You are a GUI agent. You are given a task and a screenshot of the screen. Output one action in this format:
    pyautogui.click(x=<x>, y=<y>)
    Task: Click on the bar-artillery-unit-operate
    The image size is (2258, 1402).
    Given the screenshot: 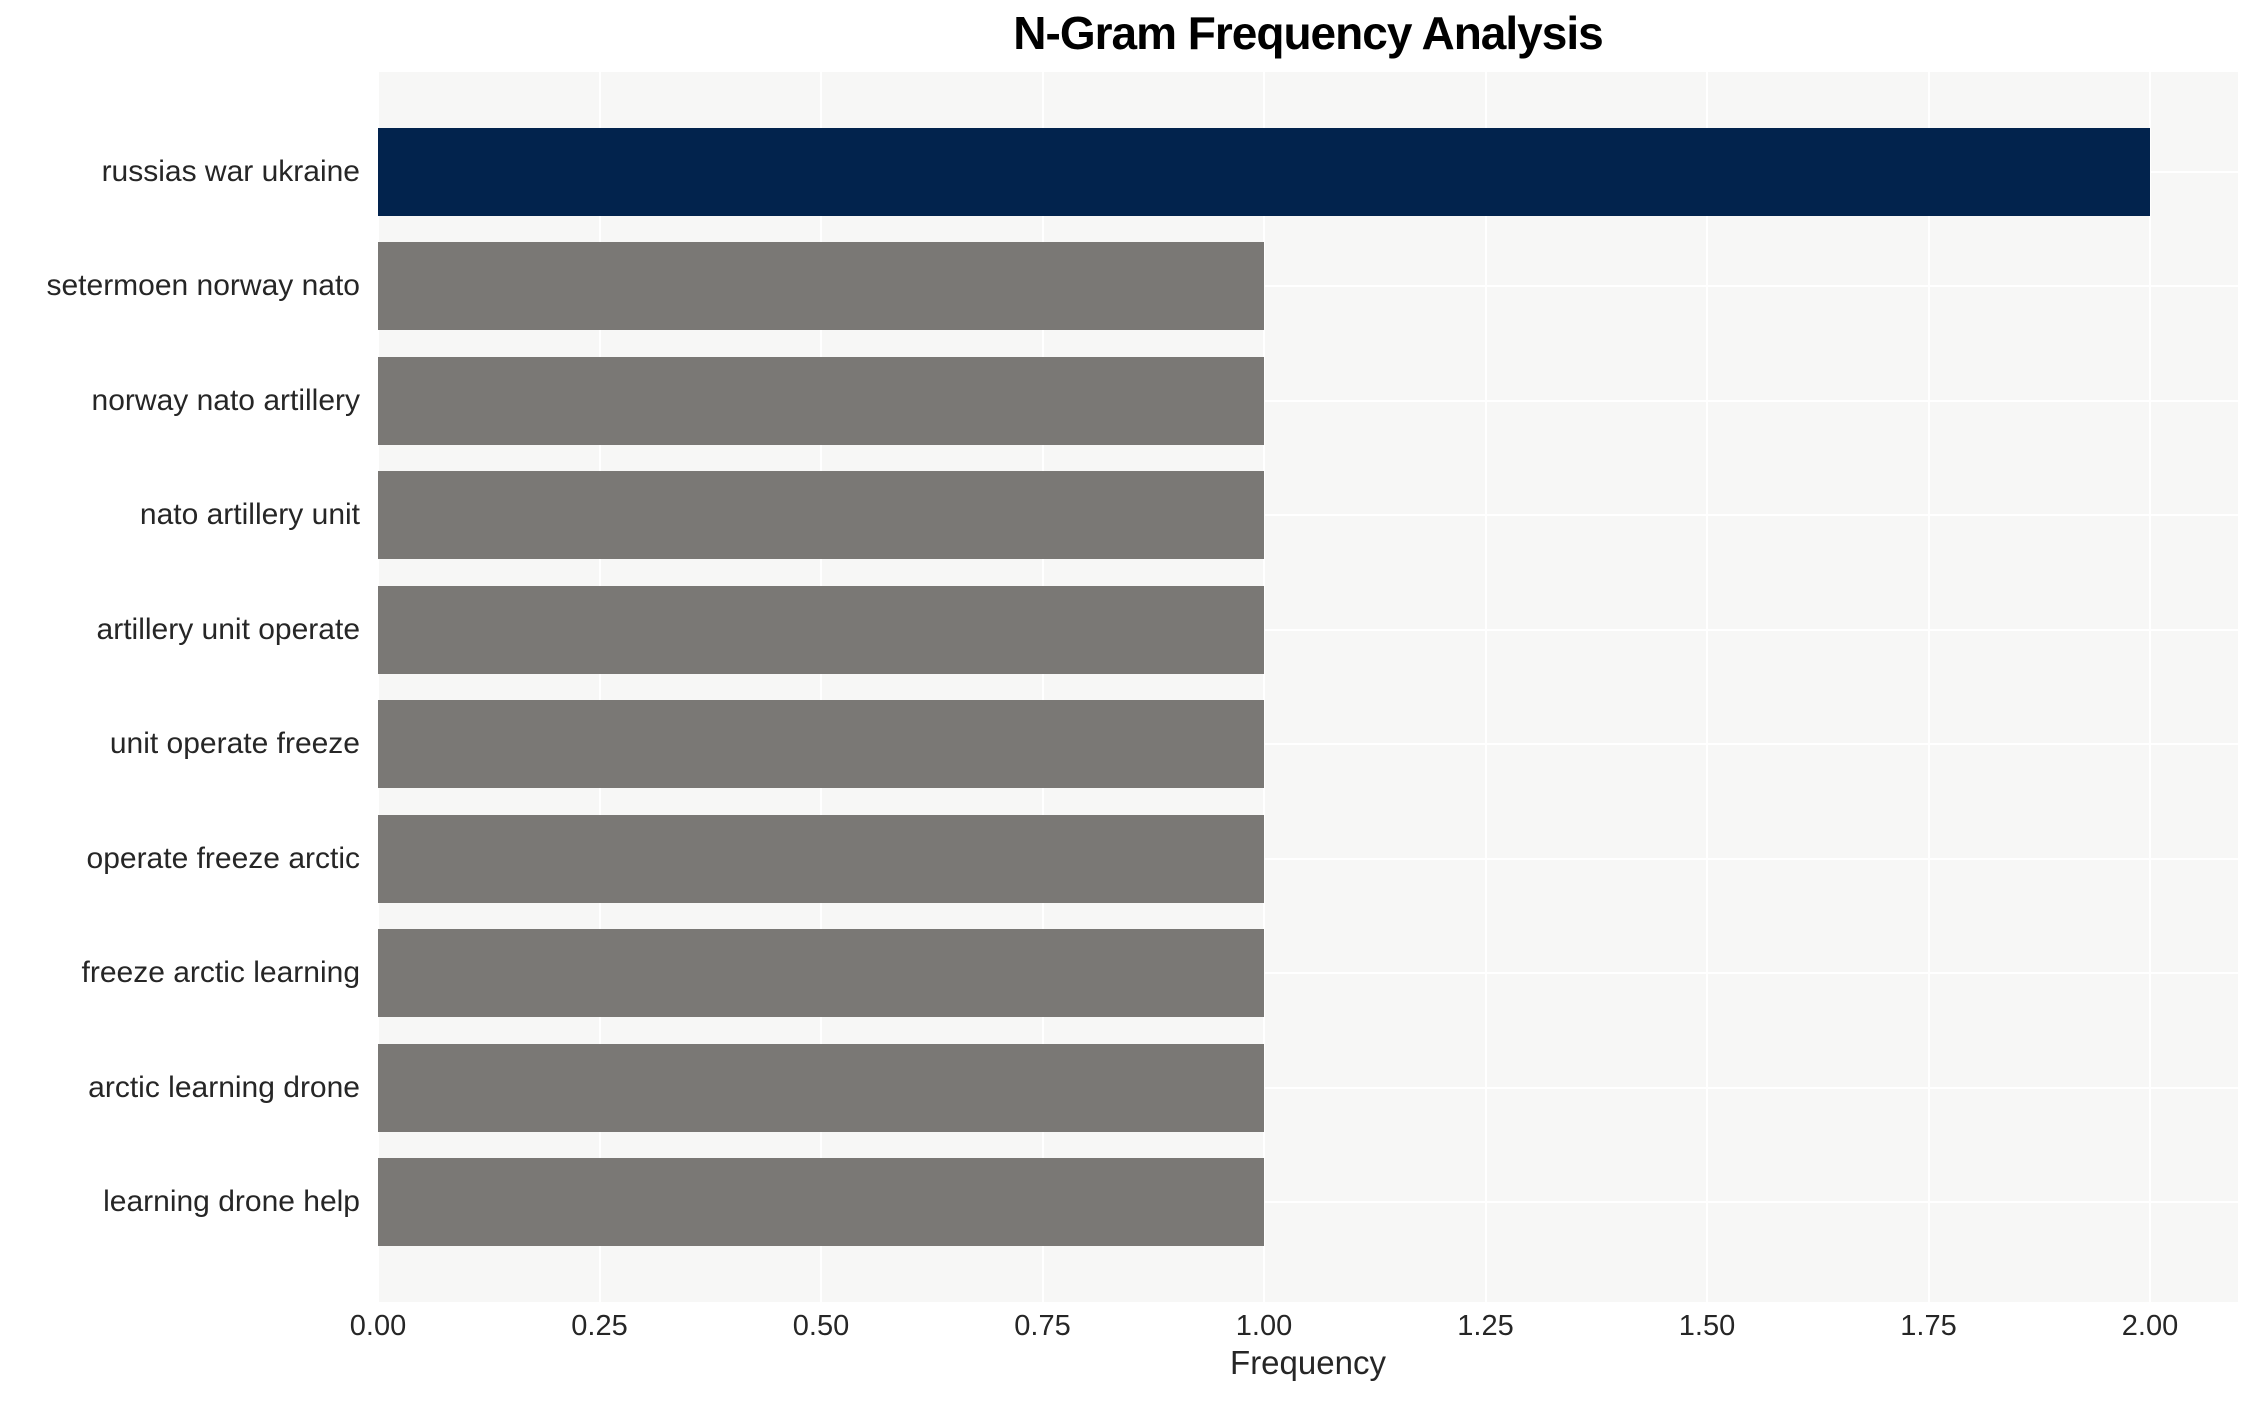 What is the action you would take?
    pyautogui.click(x=821, y=629)
    